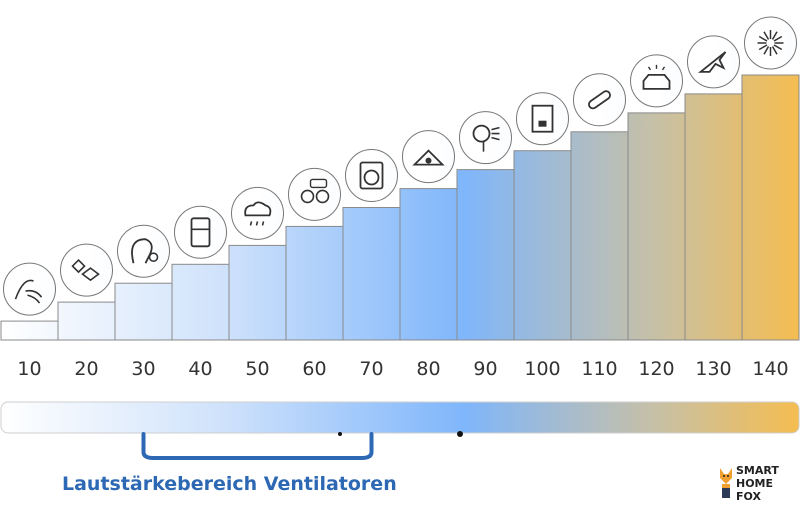 The height and width of the screenshot is (515, 800). I want to click on bar-10-db, so click(29, 330).